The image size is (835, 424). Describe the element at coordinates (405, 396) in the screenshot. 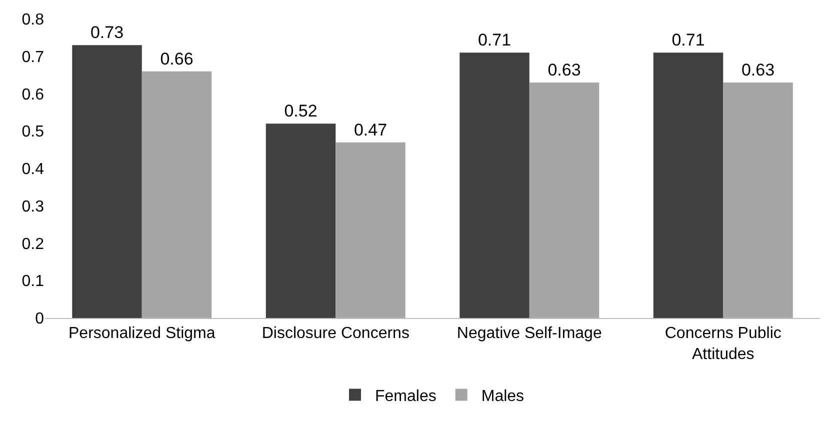

I see `legend-label: Females` at that location.